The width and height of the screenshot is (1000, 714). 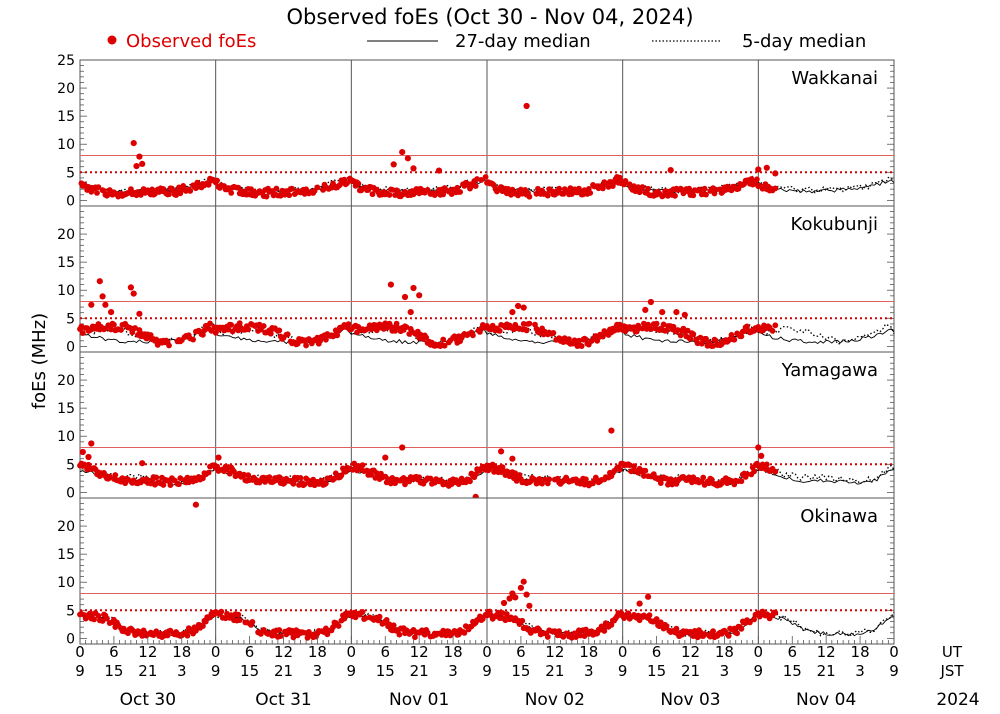 What do you see at coordinates (690, 652) in the screenshot?
I see `ut-tick-label: 12` at bounding box center [690, 652].